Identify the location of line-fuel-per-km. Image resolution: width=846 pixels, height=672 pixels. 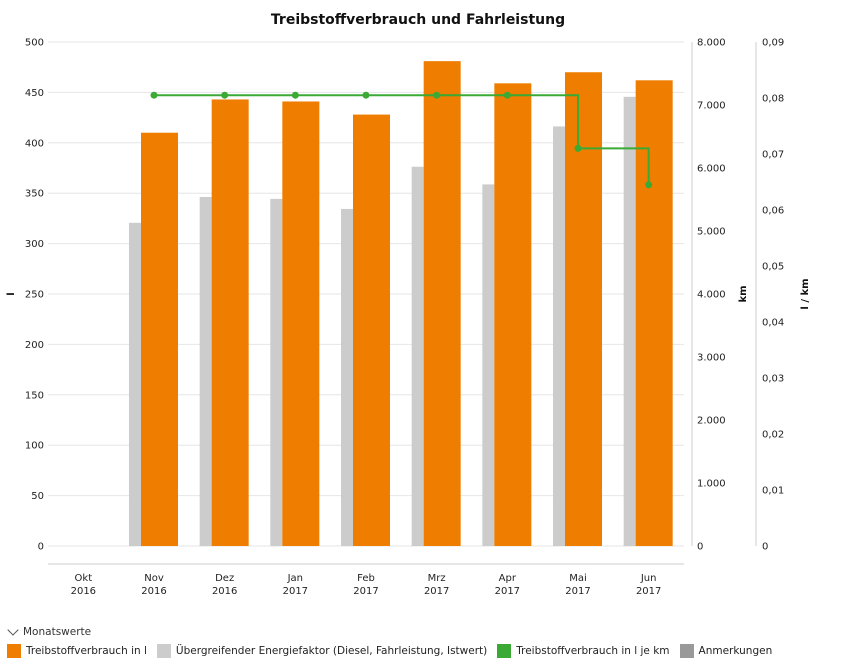
(402, 139).